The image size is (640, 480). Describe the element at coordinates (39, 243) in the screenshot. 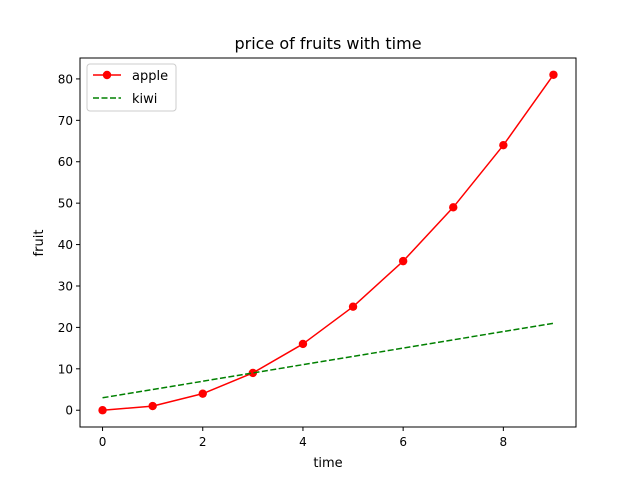

I see `y-axis-label: fruit` at that location.